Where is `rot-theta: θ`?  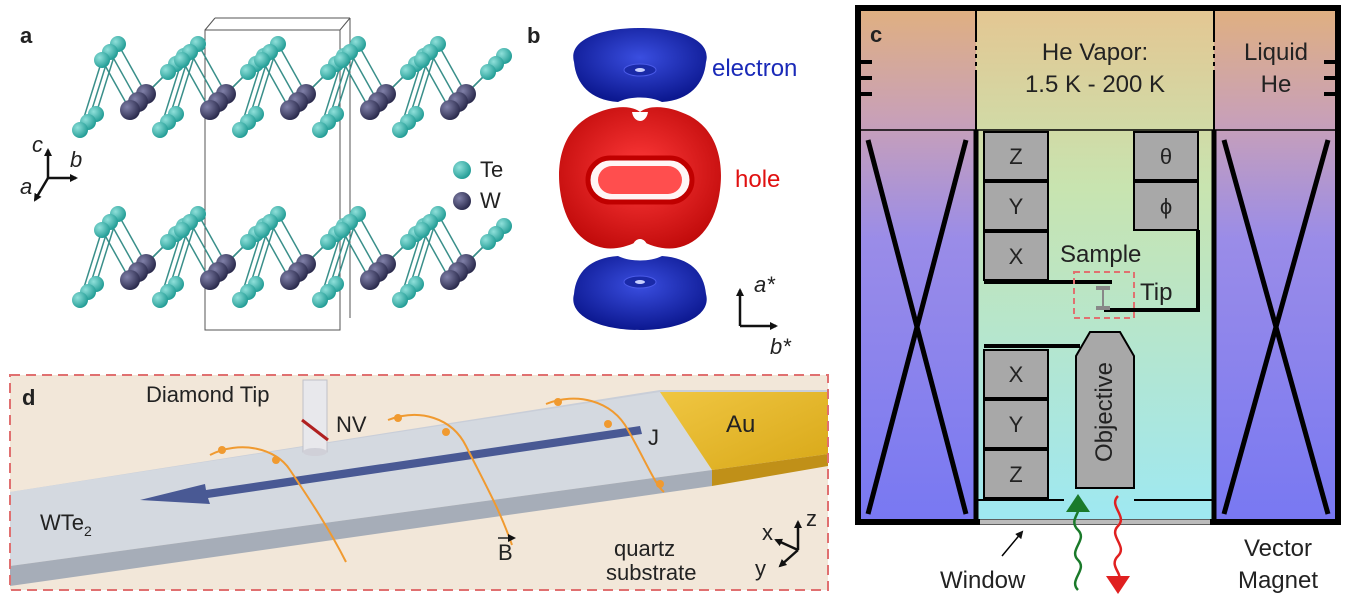 rot-theta: θ is located at coordinates (1166, 156).